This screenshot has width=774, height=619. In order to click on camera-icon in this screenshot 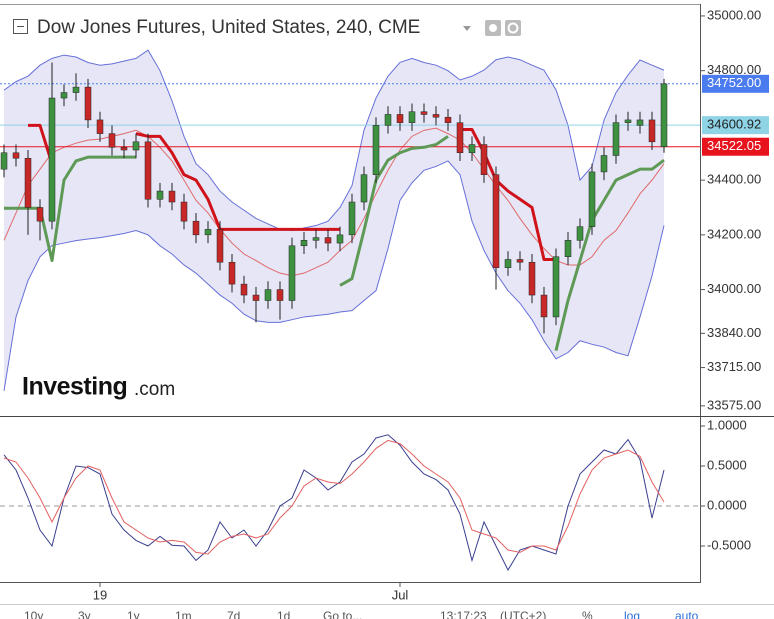, I will do `click(493, 28)`.